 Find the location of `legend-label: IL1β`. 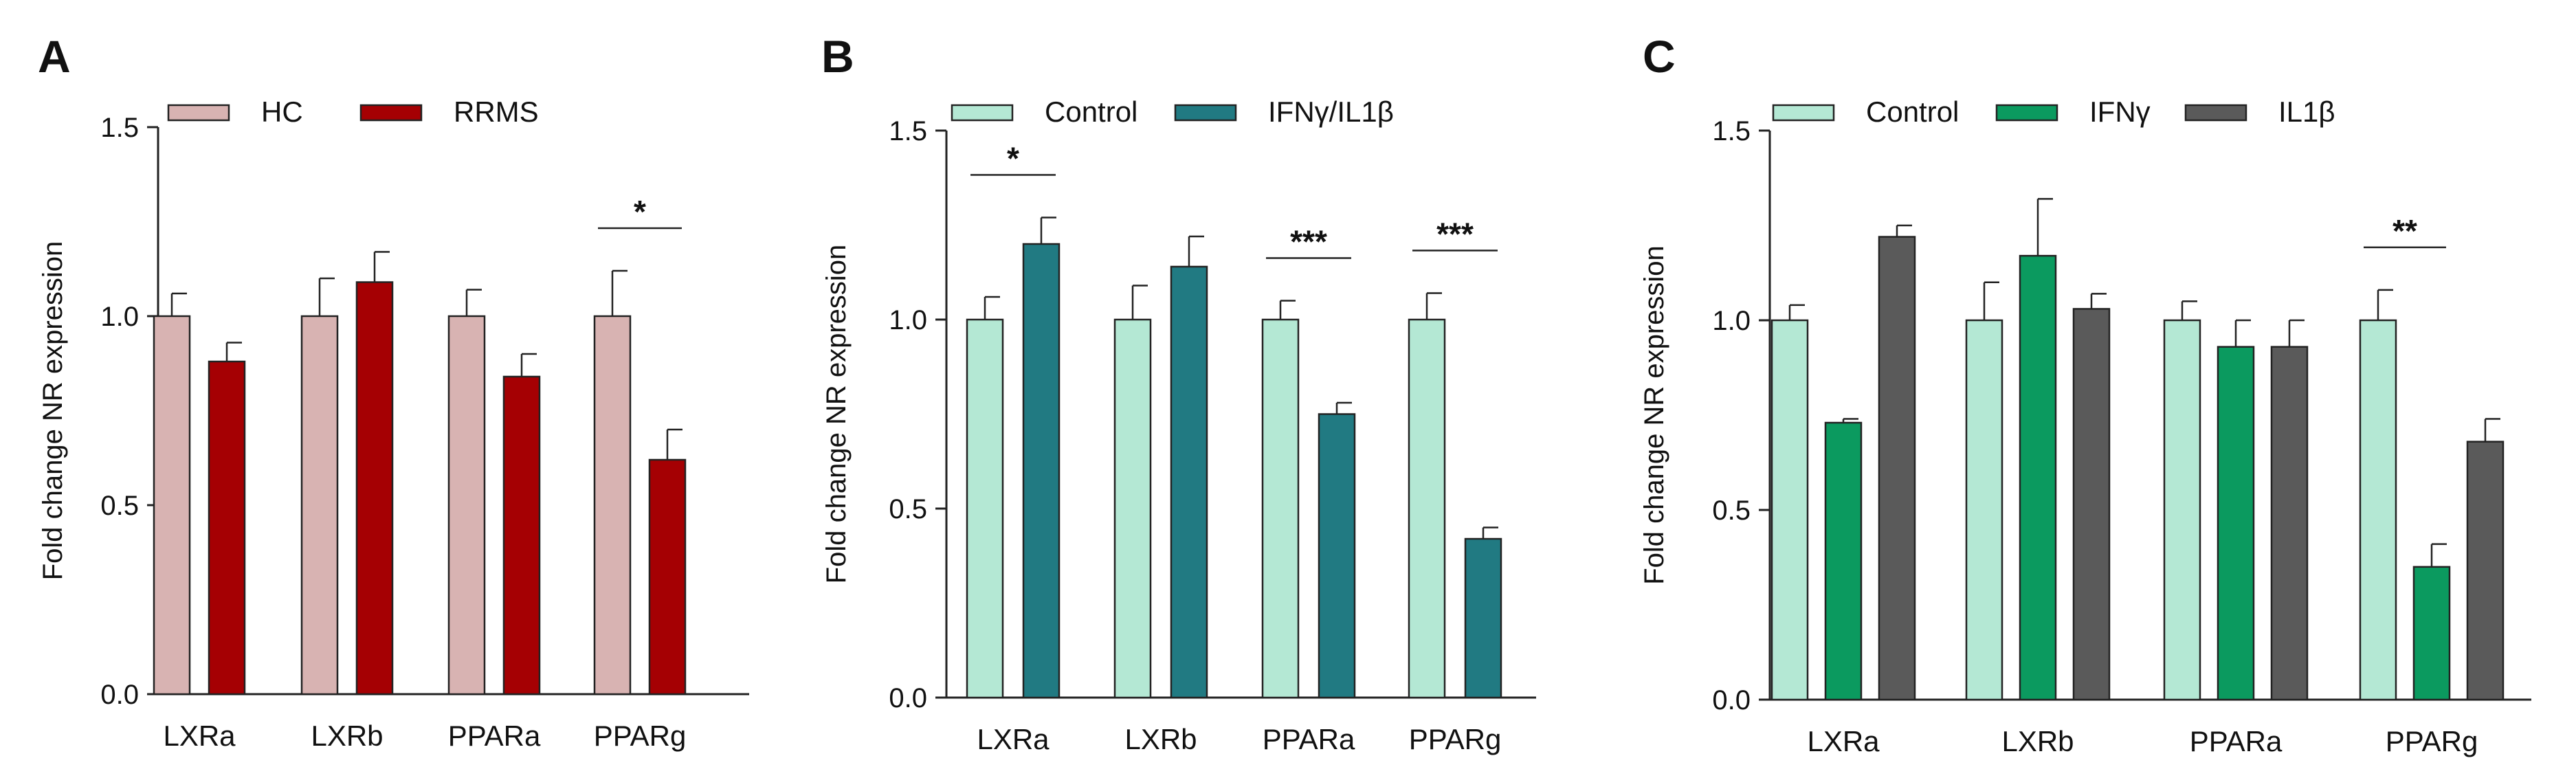

legend-label: IL1β is located at coordinates (2306, 112).